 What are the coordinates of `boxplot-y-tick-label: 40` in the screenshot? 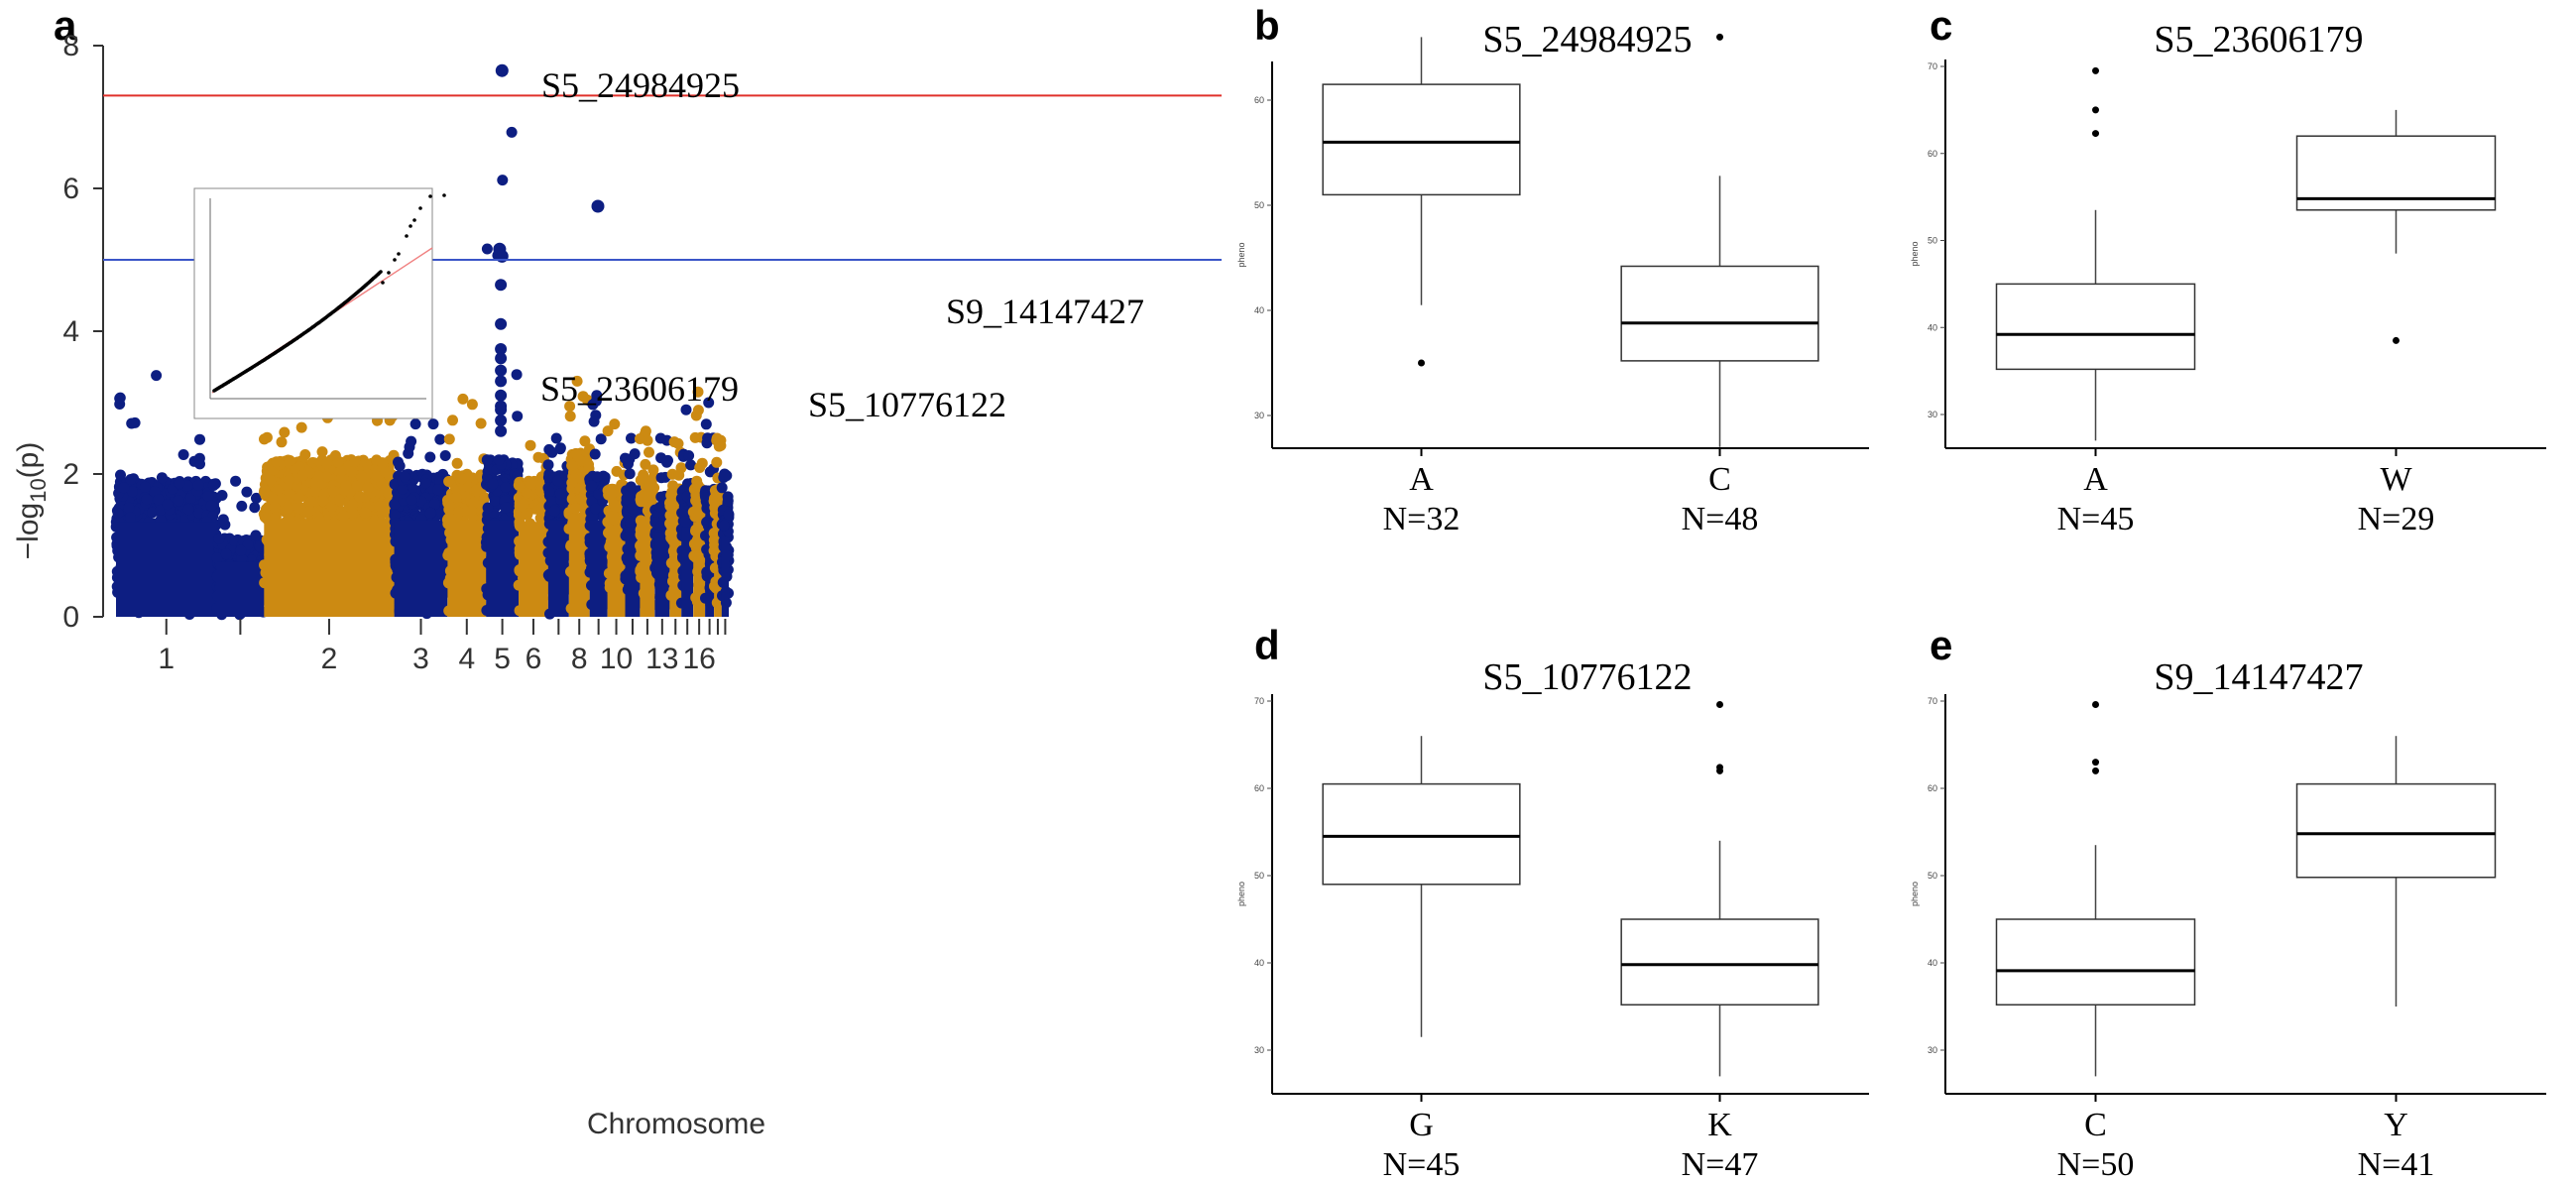 It's located at (1259, 963).